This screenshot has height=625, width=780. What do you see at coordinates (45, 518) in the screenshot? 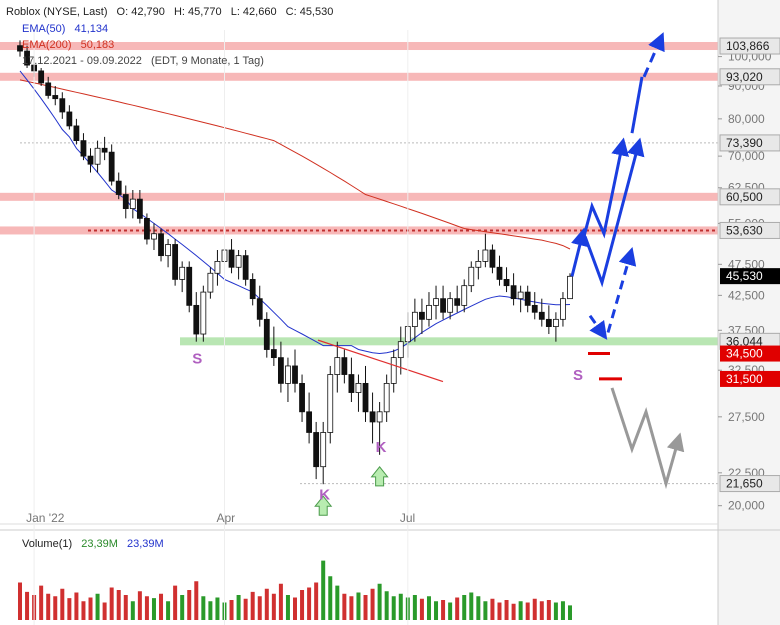
I see `x-tick-label-0: Jan '22` at bounding box center [45, 518].